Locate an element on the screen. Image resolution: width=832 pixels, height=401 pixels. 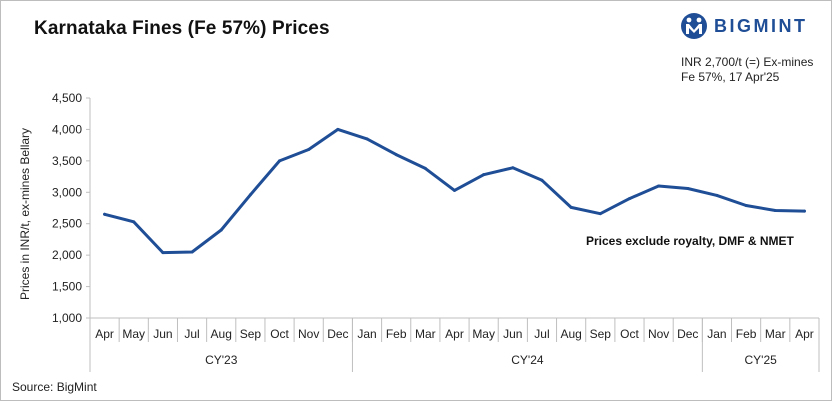
bigmint-logo: BIGMINT is located at coordinates (744, 26).